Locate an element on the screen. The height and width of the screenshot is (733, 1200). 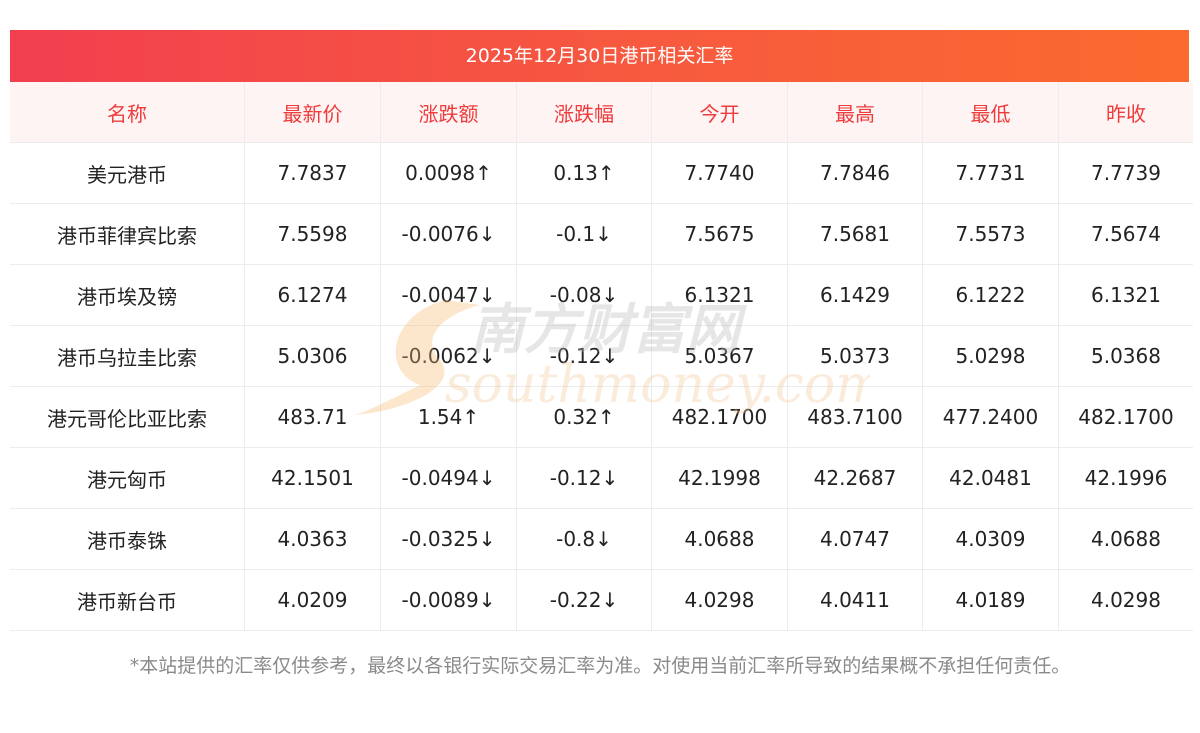
column-header-open: 今开 is located at coordinates (719, 112).